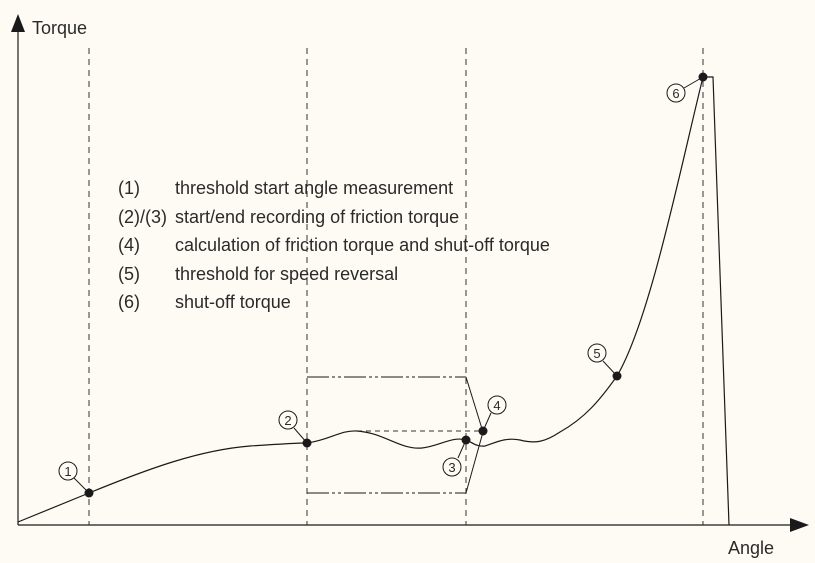 The image size is (815, 563). I want to click on marker-label-1: 1, so click(67, 471).